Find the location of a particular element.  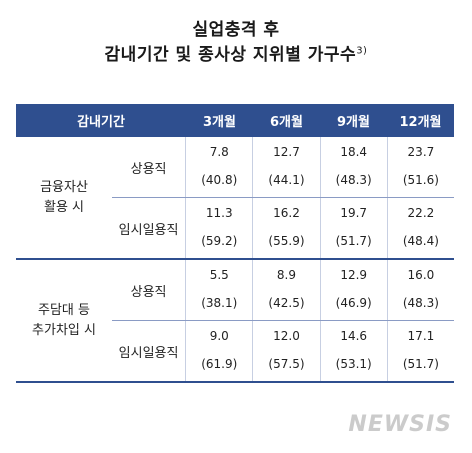

cell-percent: (61.9) is located at coordinates (219, 364).